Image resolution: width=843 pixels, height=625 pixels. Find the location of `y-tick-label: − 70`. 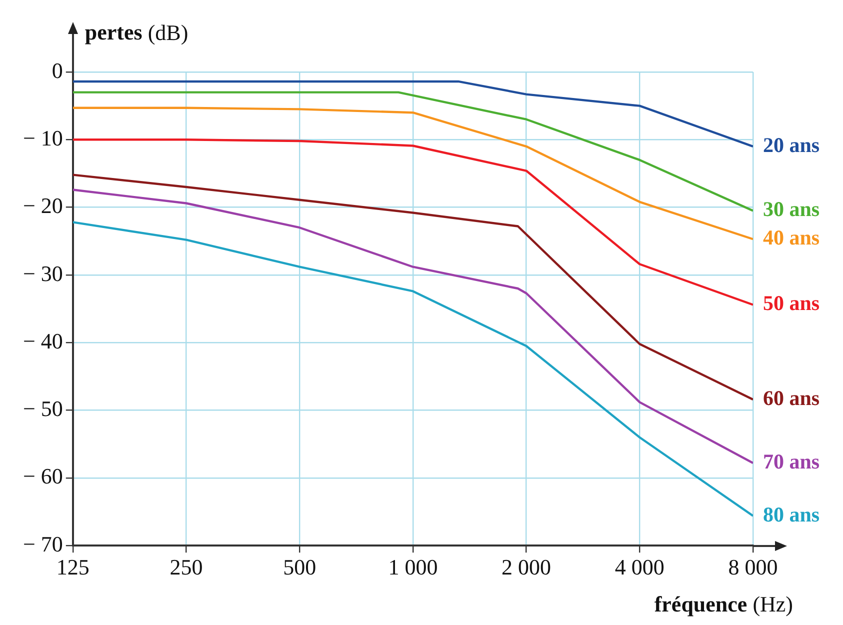

y-tick-label: − 70 is located at coordinates (42, 543).